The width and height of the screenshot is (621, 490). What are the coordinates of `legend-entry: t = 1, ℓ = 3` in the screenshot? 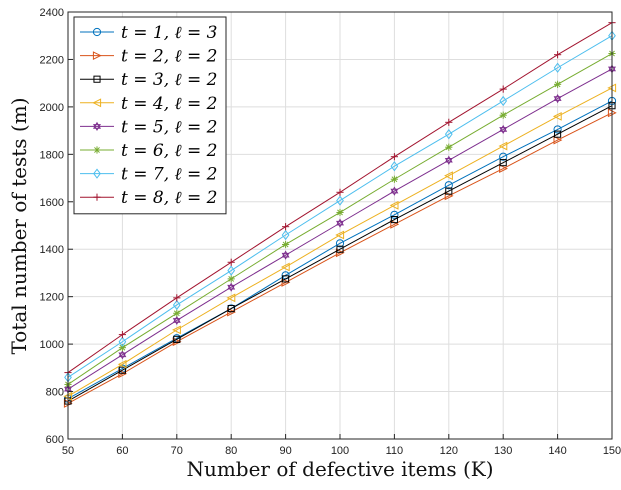 It's located at (148, 33).